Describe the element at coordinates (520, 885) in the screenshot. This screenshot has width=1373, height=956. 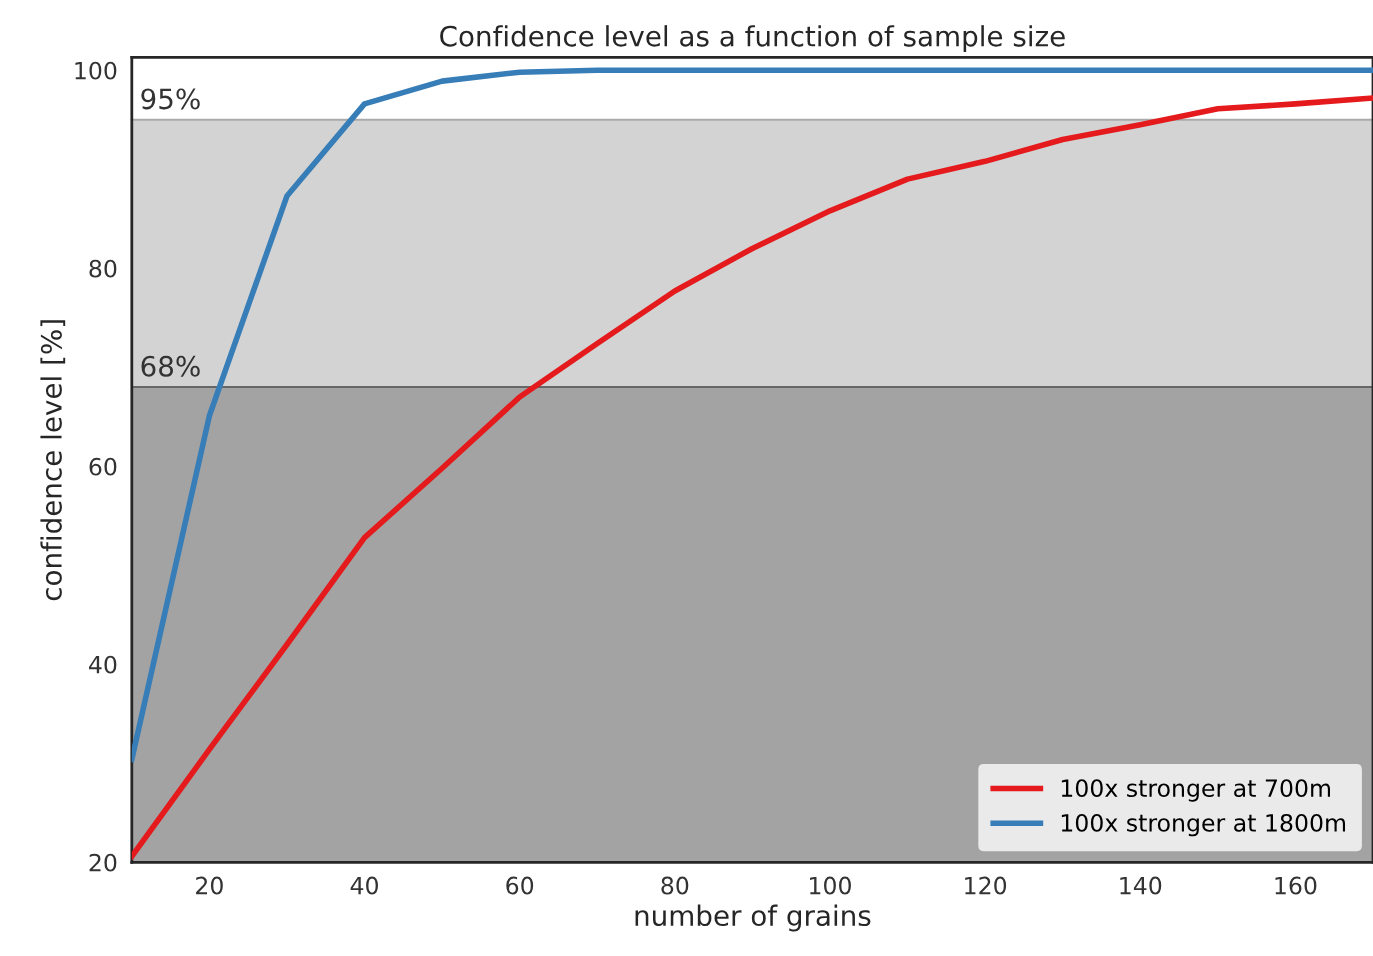
I see `x-tick-label: 60` at that location.